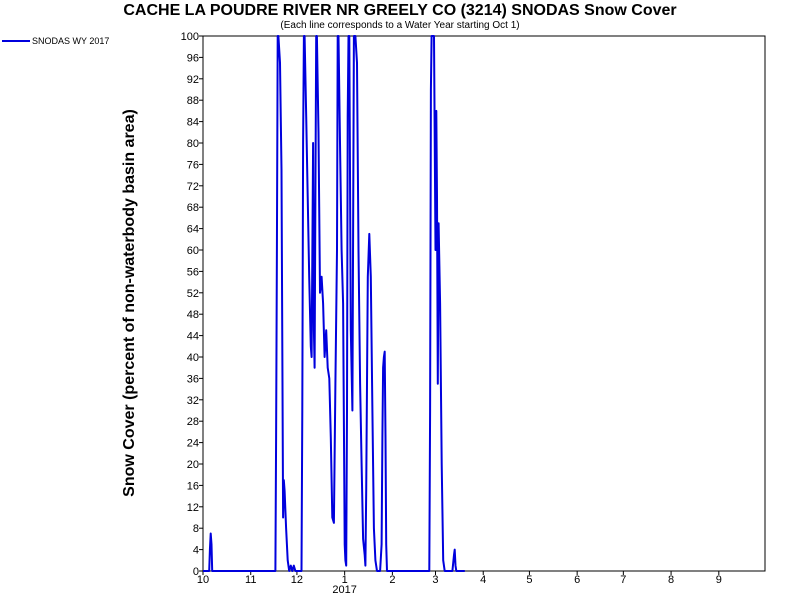 The width and height of the screenshot is (800, 600). I want to click on y-tick-label: 40, so click(193, 358).